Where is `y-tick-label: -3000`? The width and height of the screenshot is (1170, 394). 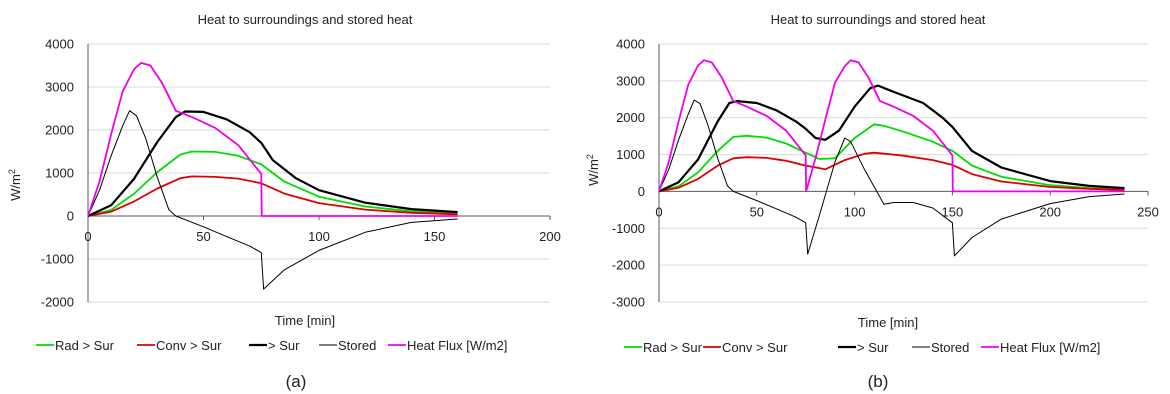
y-tick-label: -3000 is located at coordinates (628, 302).